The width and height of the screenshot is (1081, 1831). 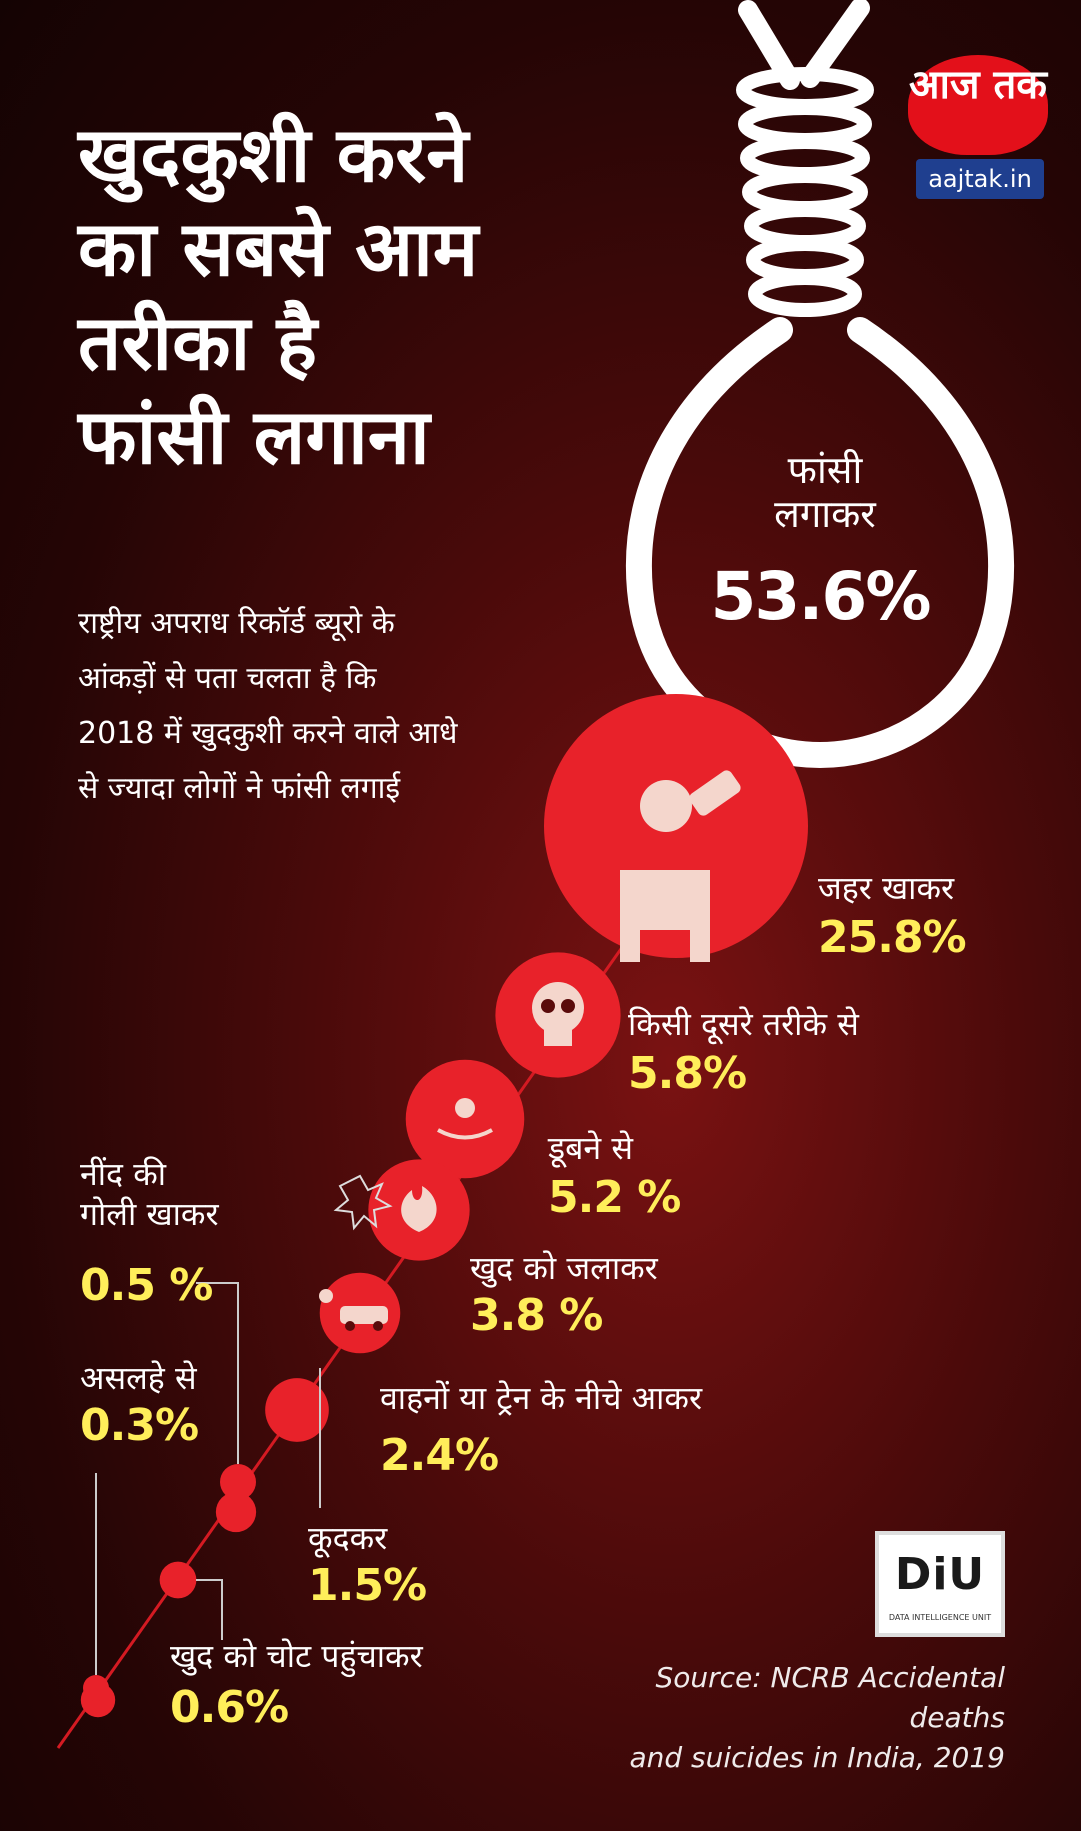 What do you see at coordinates (123, 1174) in the screenshot?
I see `label-line: नींद की` at bounding box center [123, 1174].